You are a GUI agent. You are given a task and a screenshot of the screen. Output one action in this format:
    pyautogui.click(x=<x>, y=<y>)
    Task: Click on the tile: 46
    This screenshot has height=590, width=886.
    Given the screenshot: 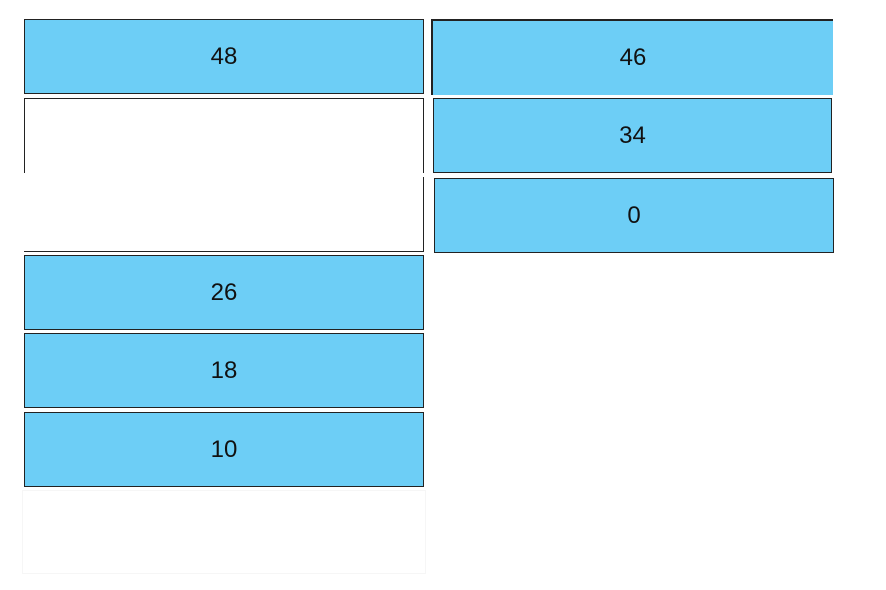 What is the action you would take?
    pyautogui.click(x=632, y=57)
    